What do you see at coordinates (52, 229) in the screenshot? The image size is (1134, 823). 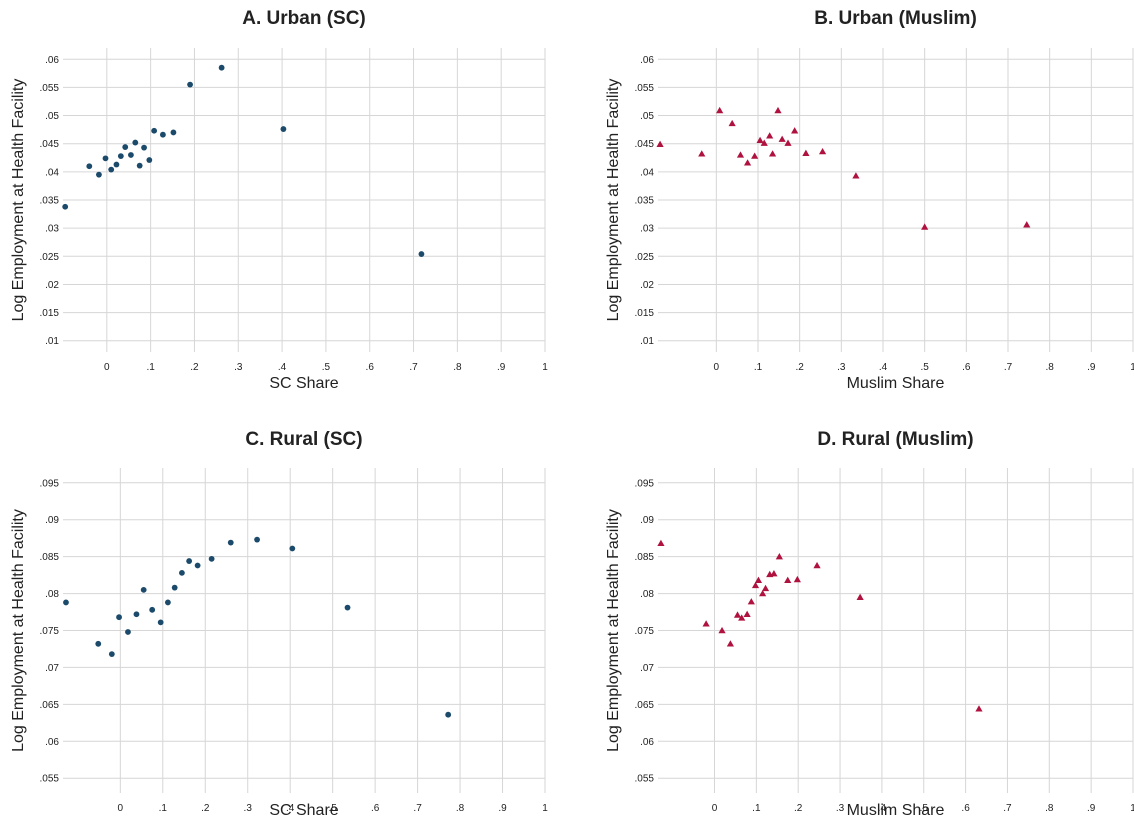 I see `y-tick-label: .03` at bounding box center [52, 229].